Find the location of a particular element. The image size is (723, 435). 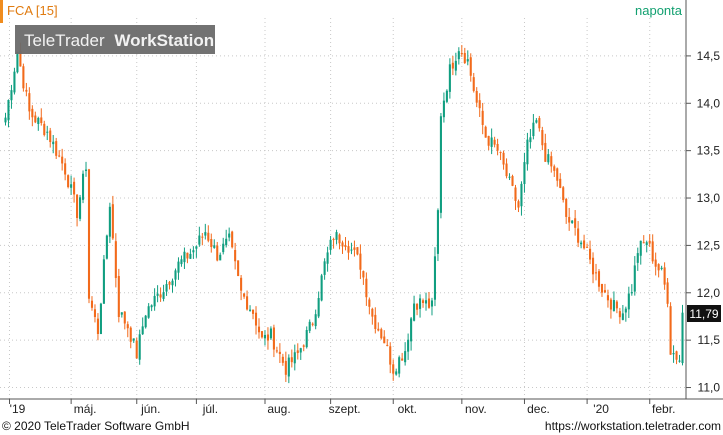

website-link: https://workstation.teletrader.com is located at coordinates (632, 426).